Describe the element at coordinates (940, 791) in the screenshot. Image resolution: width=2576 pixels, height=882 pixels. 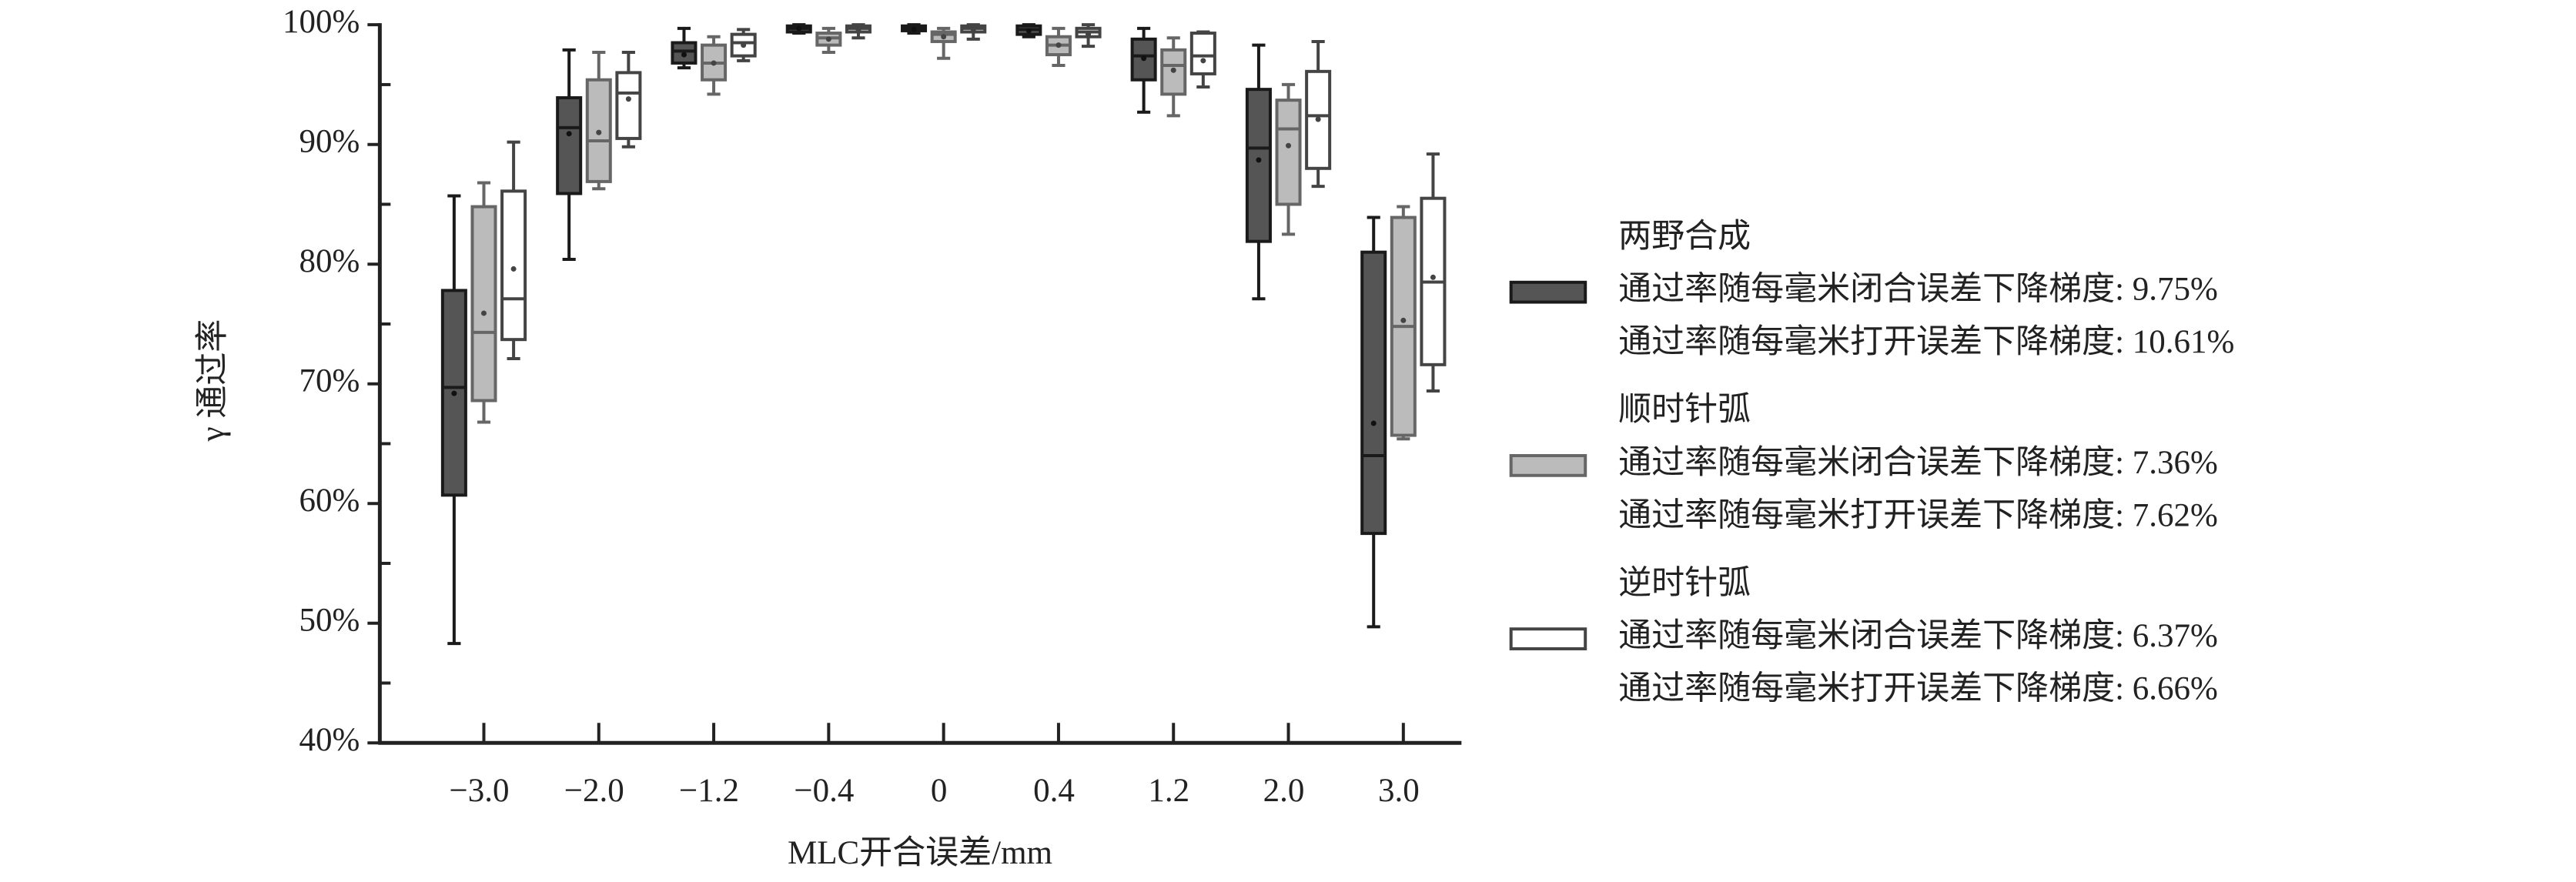
I see `x-tick-label: 0` at that location.